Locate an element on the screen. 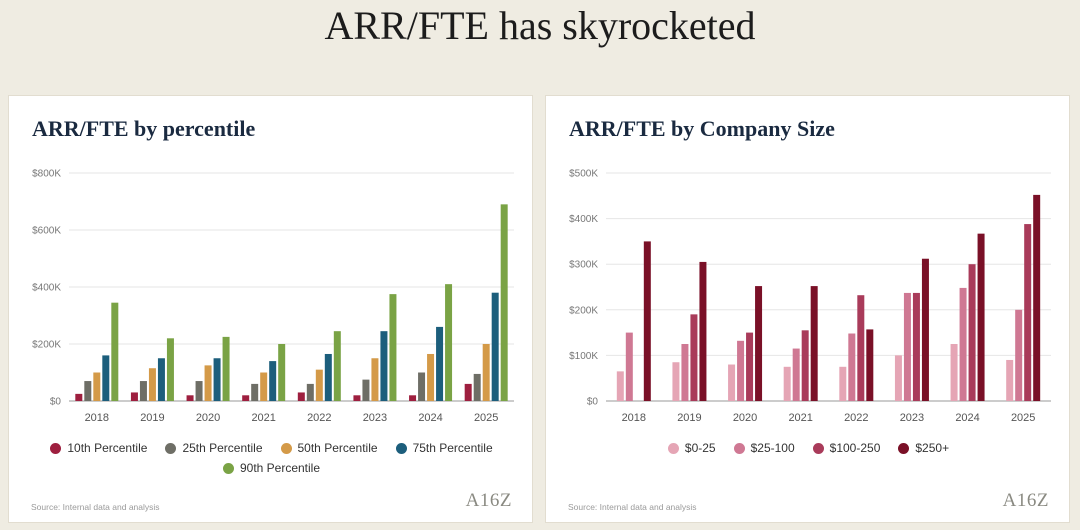  y-tick-label: $500K is located at coordinates (583, 174).